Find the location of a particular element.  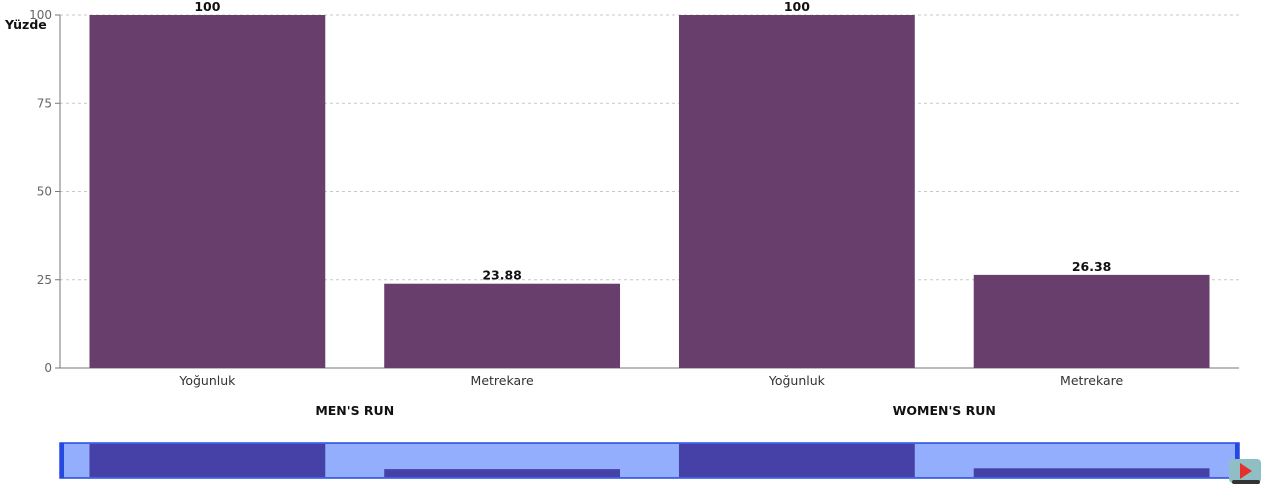

data-label: 23.88 is located at coordinates (502, 275).